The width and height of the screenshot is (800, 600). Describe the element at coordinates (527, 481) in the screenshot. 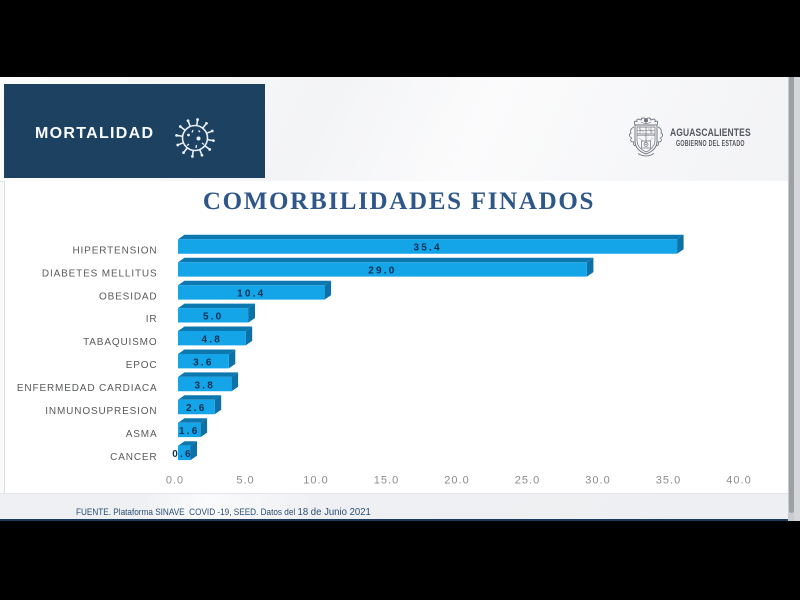

I see `svg-text: 25.0` at that location.